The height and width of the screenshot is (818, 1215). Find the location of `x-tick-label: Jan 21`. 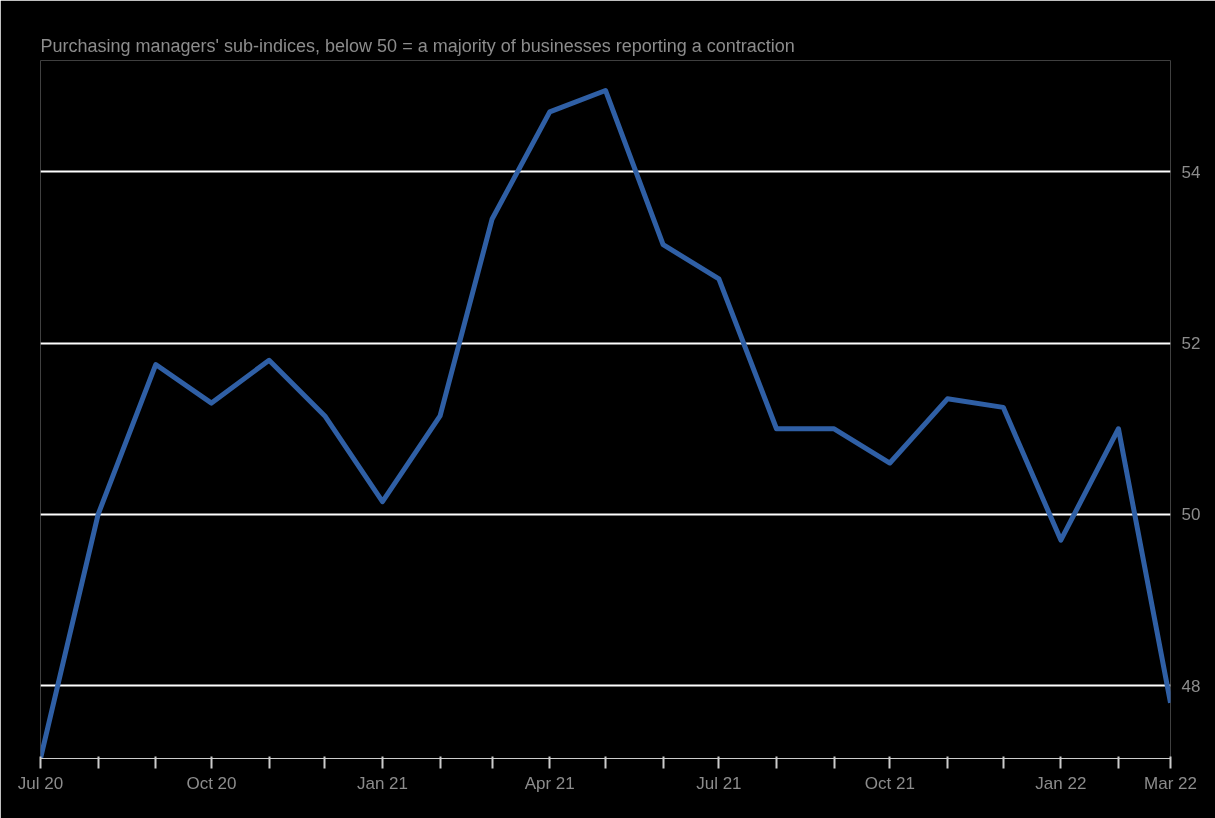

x-tick-label: Jan 21 is located at coordinates (382, 783).